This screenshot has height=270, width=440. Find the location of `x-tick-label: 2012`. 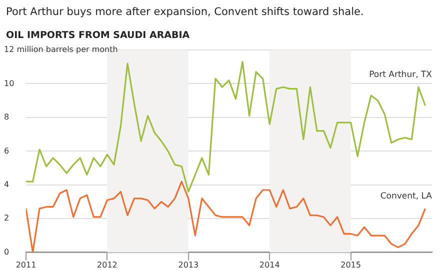

x-tick-label: 2012 is located at coordinates (107, 265).